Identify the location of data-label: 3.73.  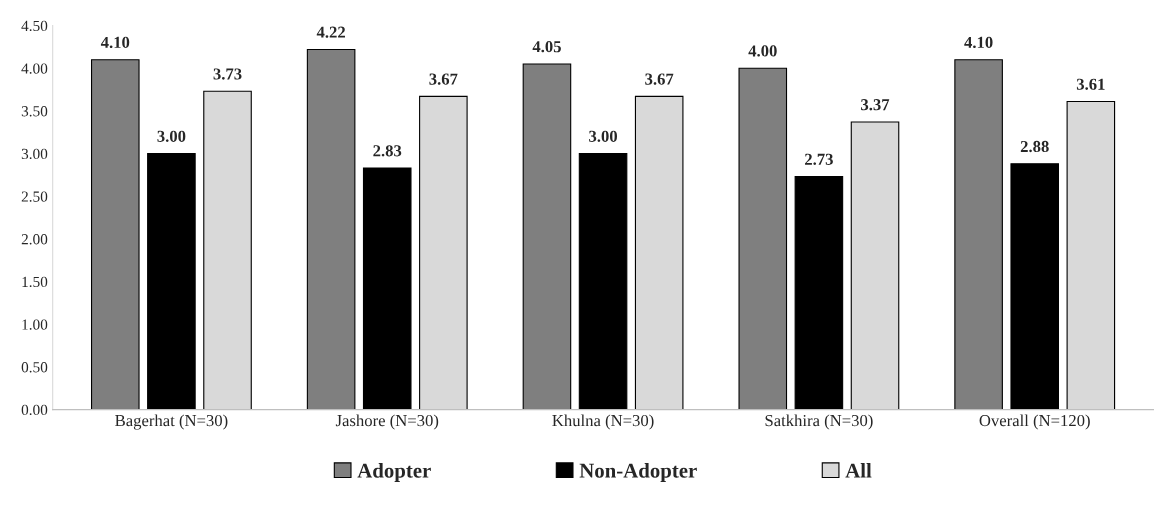
(227, 74).